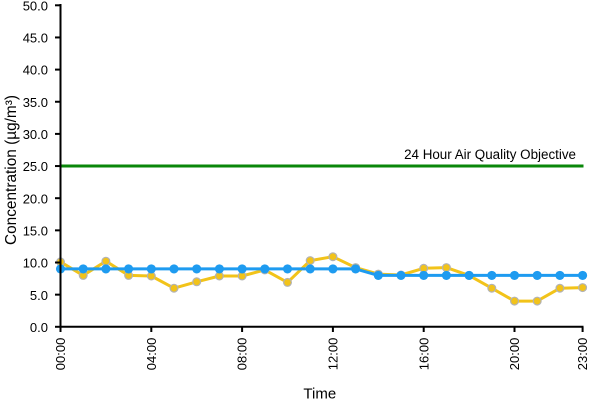 The height and width of the screenshot is (405, 600). What do you see at coordinates (423, 354) in the screenshot?
I see `svg-text: 16:00` at bounding box center [423, 354].